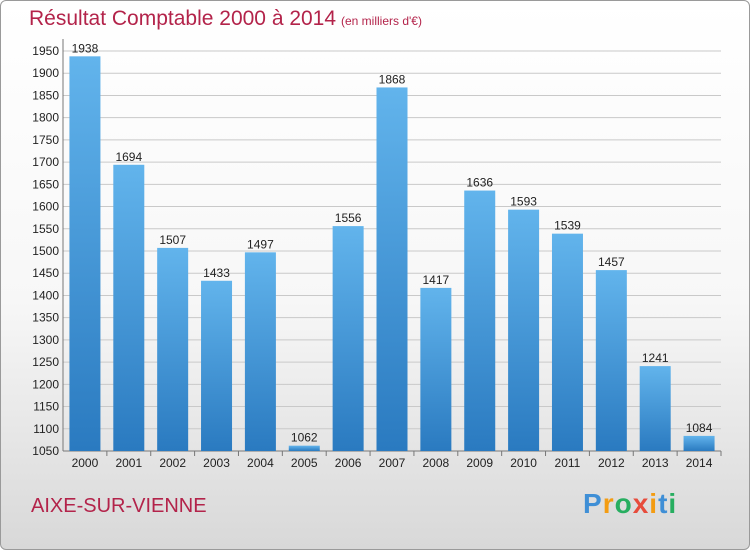  I want to click on y-tick-label: 1150, so click(46, 407).